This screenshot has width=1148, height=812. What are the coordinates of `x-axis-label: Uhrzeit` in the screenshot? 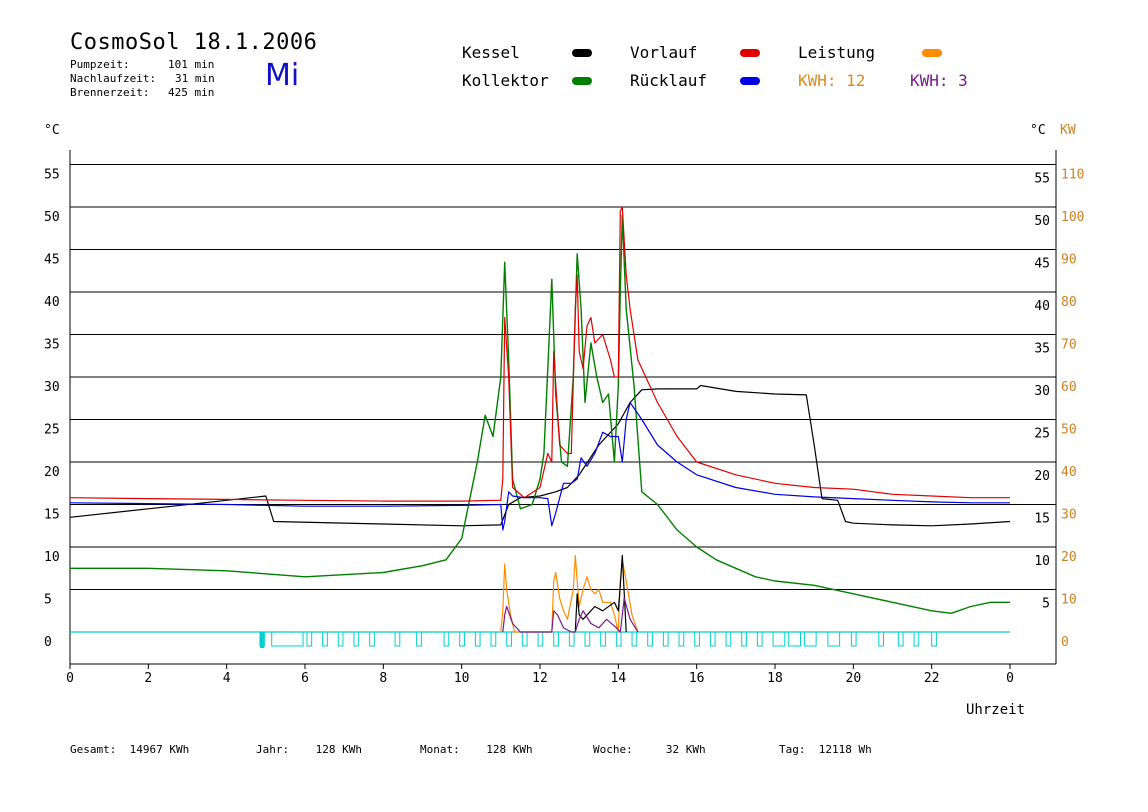 It's located at (996, 710).